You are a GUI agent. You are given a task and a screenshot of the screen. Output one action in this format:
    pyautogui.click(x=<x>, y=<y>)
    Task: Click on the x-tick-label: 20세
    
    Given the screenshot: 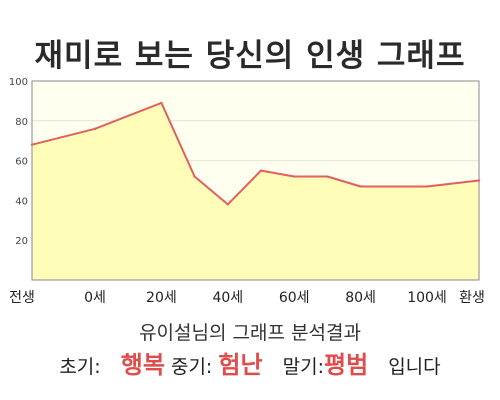 What is the action you would take?
    pyautogui.click(x=161, y=298)
    